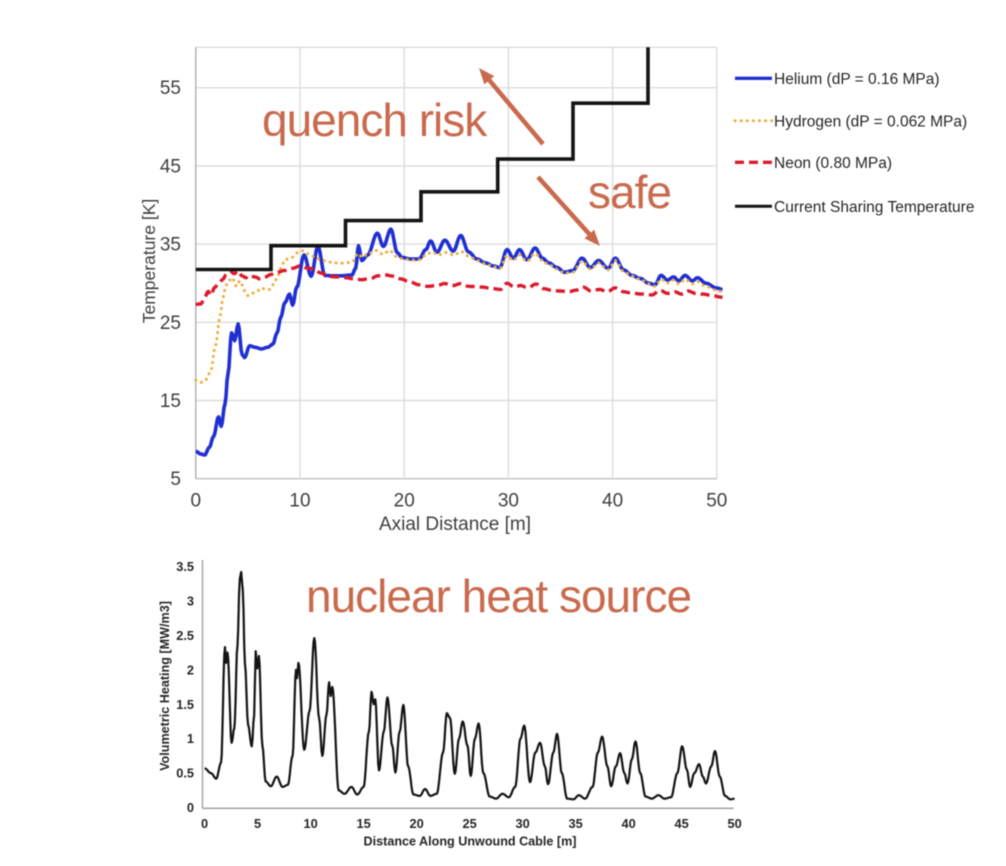 The width and height of the screenshot is (1006, 866). I want to click on svg-text: 1, so click(190, 738).